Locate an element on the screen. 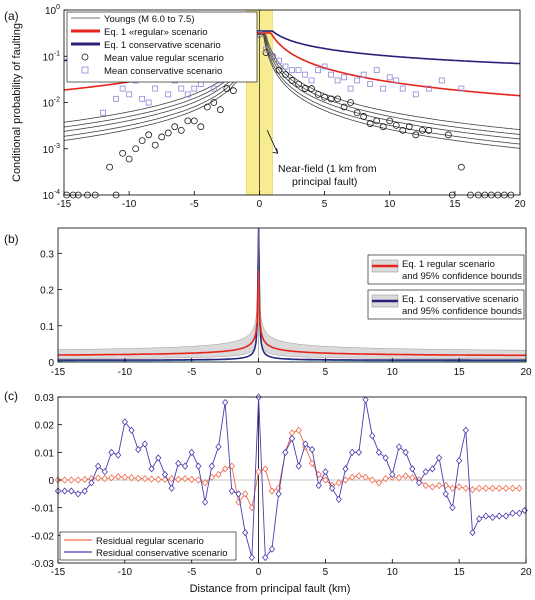 The width and height of the screenshot is (535, 600). x-tick-label: -10 is located at coordinates (129, 204).